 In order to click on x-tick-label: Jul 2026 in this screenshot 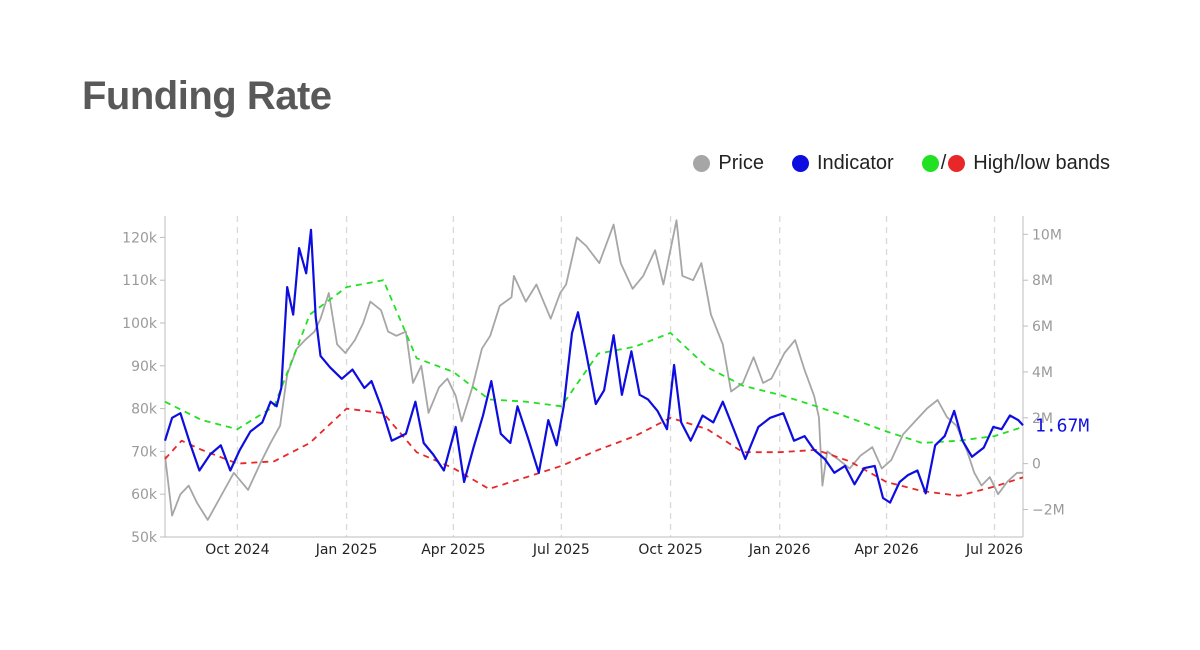, I will do `click(994, 550)`.